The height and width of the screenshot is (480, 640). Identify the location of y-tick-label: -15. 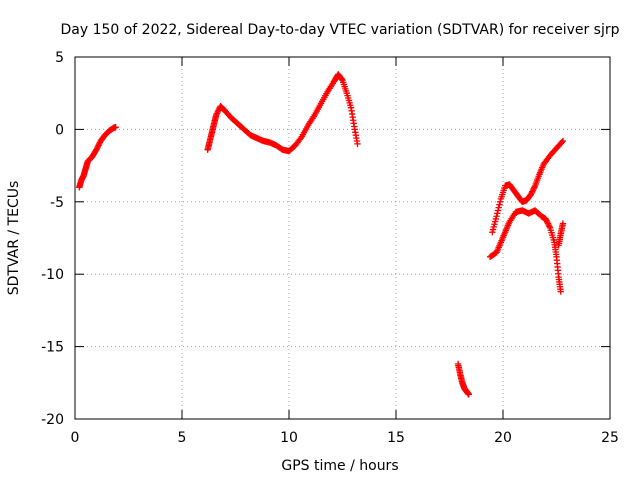
(52, 348).